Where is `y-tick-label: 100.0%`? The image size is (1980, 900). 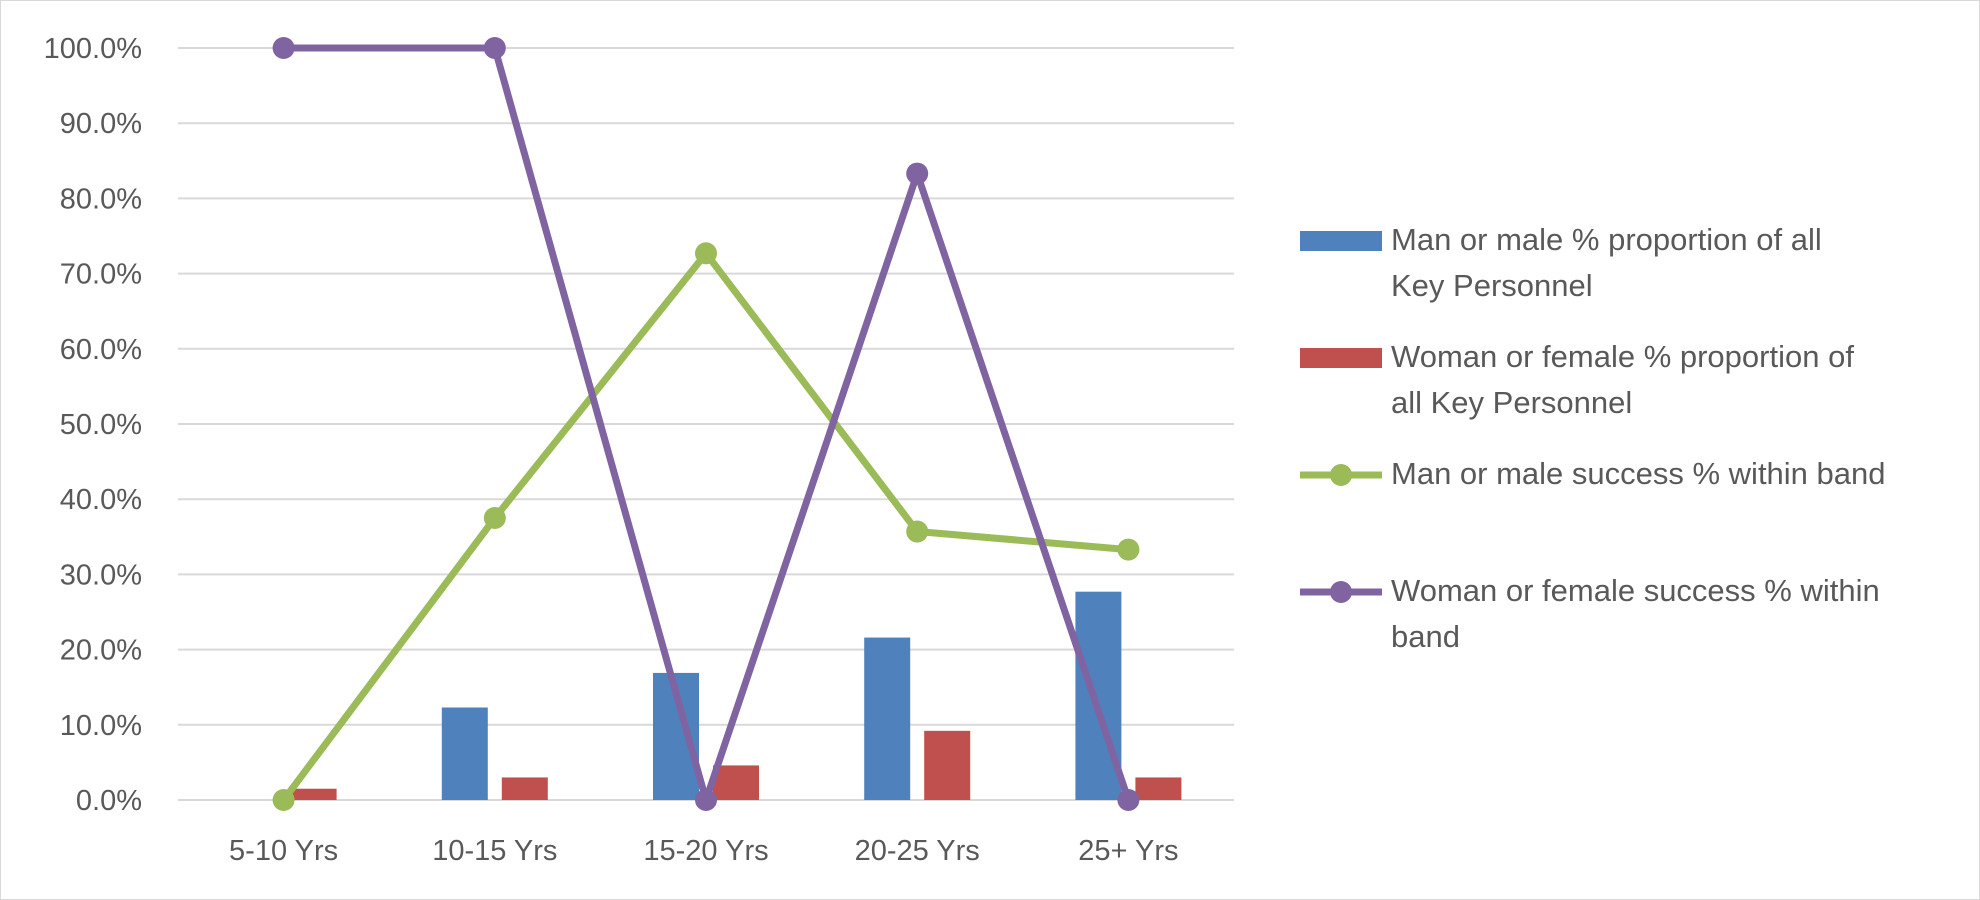
y-tick-label: 100.0% is located at coordinates (93, 49).